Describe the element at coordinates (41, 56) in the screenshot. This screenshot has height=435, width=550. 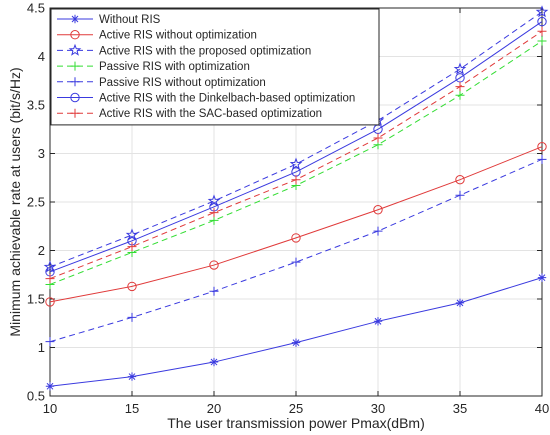
I see `y-tick-label: 4` at that location.